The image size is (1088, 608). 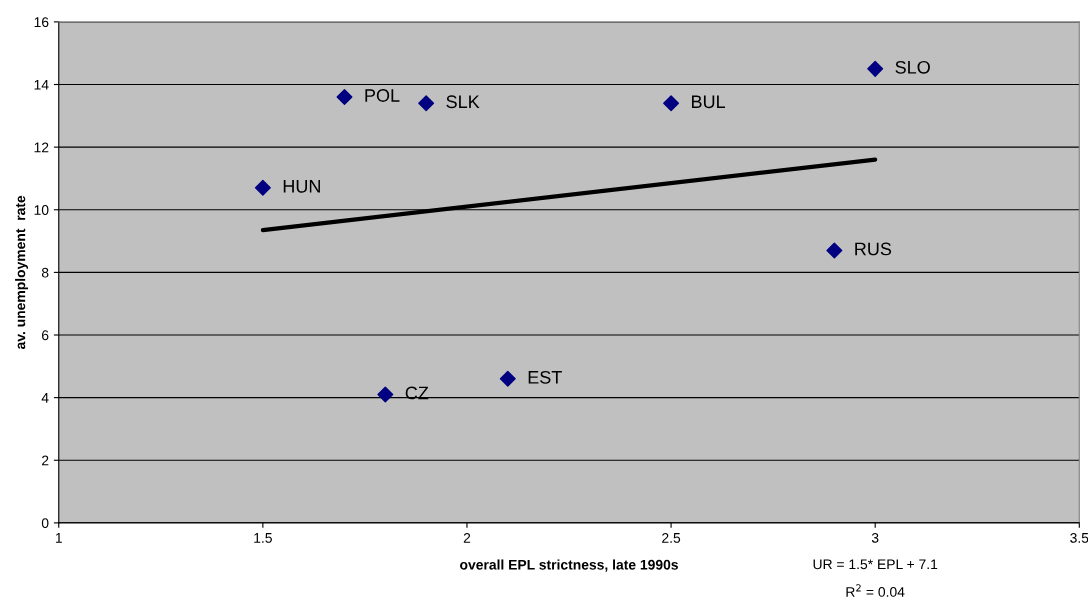 What do you see at coordinates (463, 102) in the screenshot?
I see `annotation: SLK` at bounding box center [463, 102].